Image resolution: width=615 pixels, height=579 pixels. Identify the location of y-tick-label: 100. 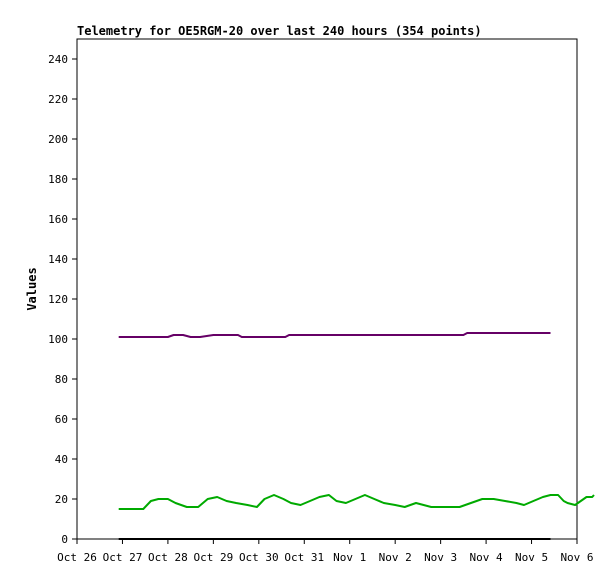
(58, 339).